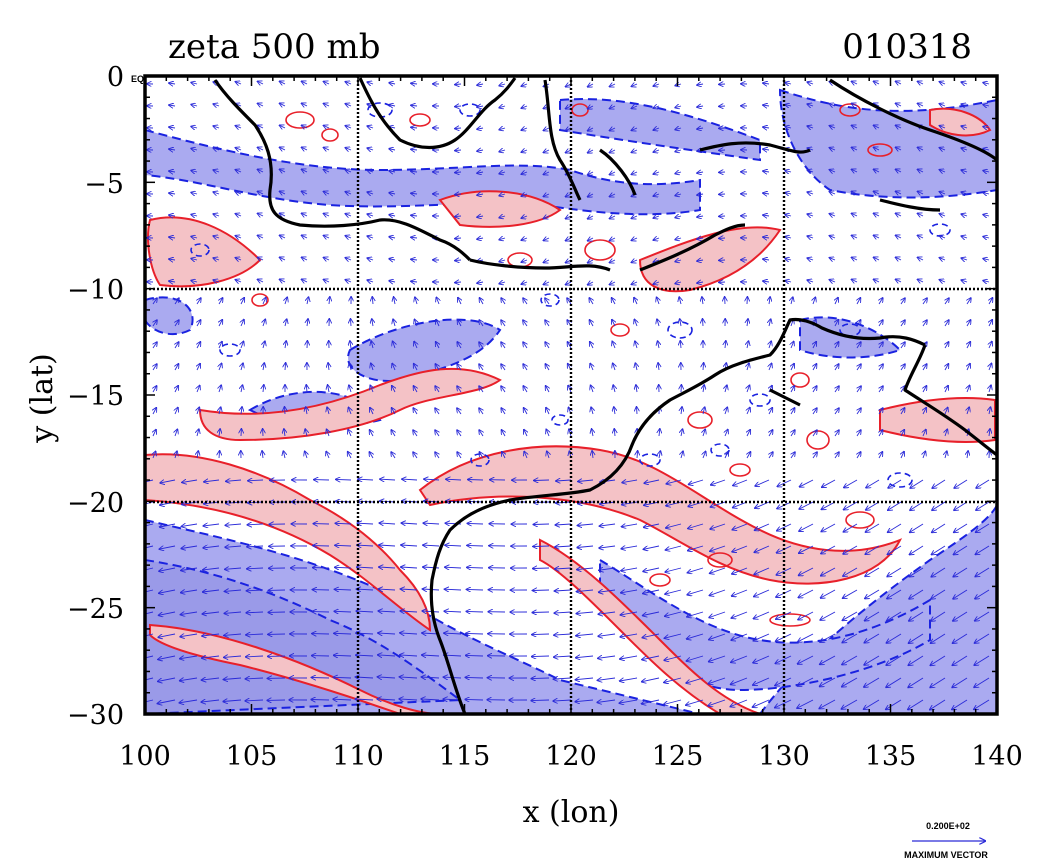 The image size is (1056, 865). What do you see at coordinates (95, 396) in the screenshot?
I see `y-tick-labels: 0 −5 −10 −15 −20 −25 −30` at bounding box center [95, 396].